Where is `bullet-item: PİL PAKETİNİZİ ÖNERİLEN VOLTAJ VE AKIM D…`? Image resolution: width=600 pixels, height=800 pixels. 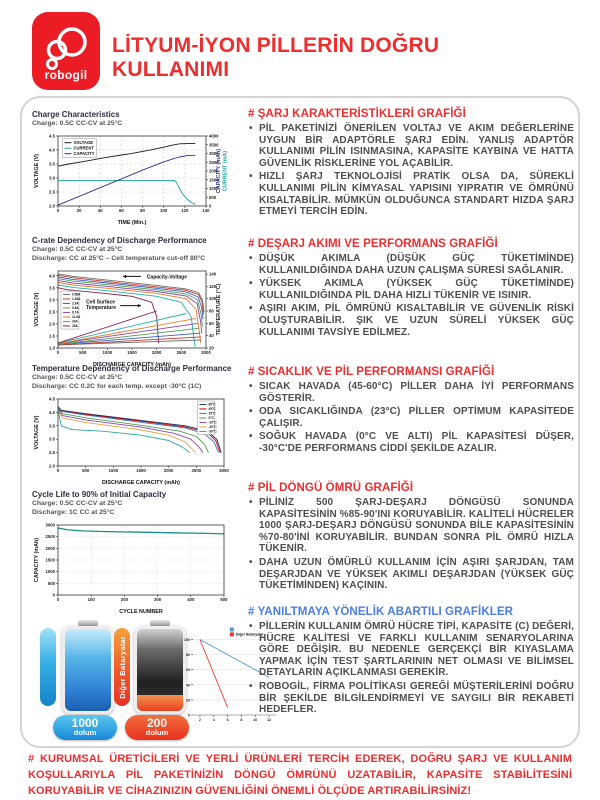 bullet-item: PİL PAKETİNİZİ ÖNERİLEN VOLTAJ VE AKIM D… is located at coordinates (411, 146).